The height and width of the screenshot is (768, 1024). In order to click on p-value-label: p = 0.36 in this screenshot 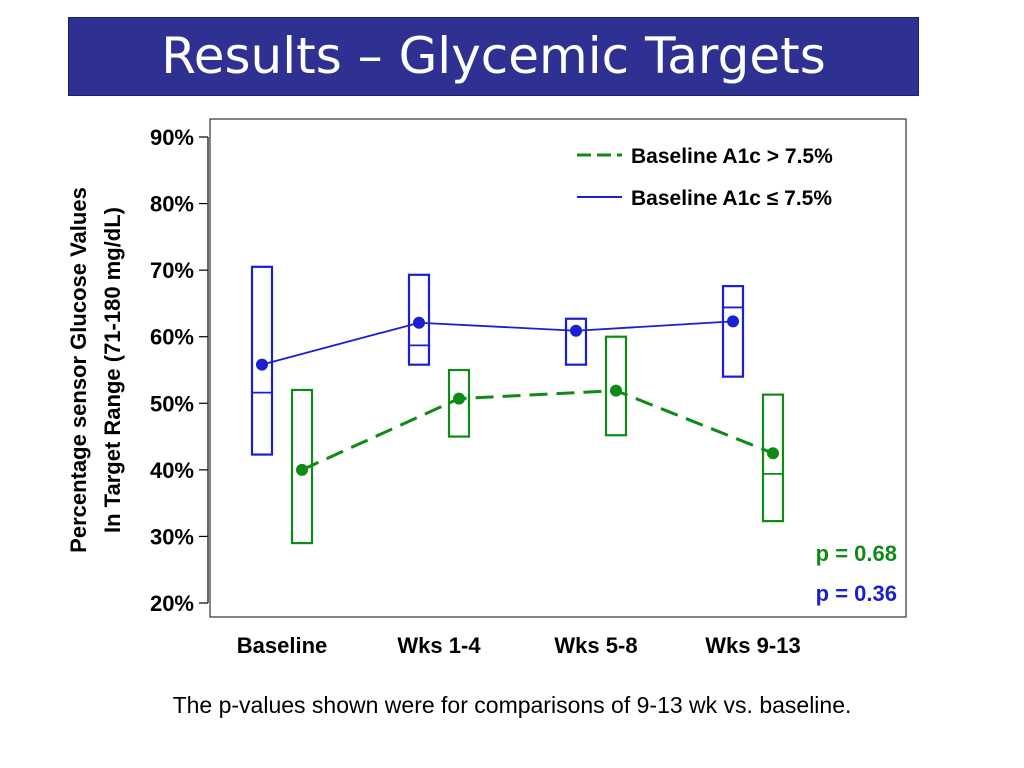, I will do `click(856, 593)`.